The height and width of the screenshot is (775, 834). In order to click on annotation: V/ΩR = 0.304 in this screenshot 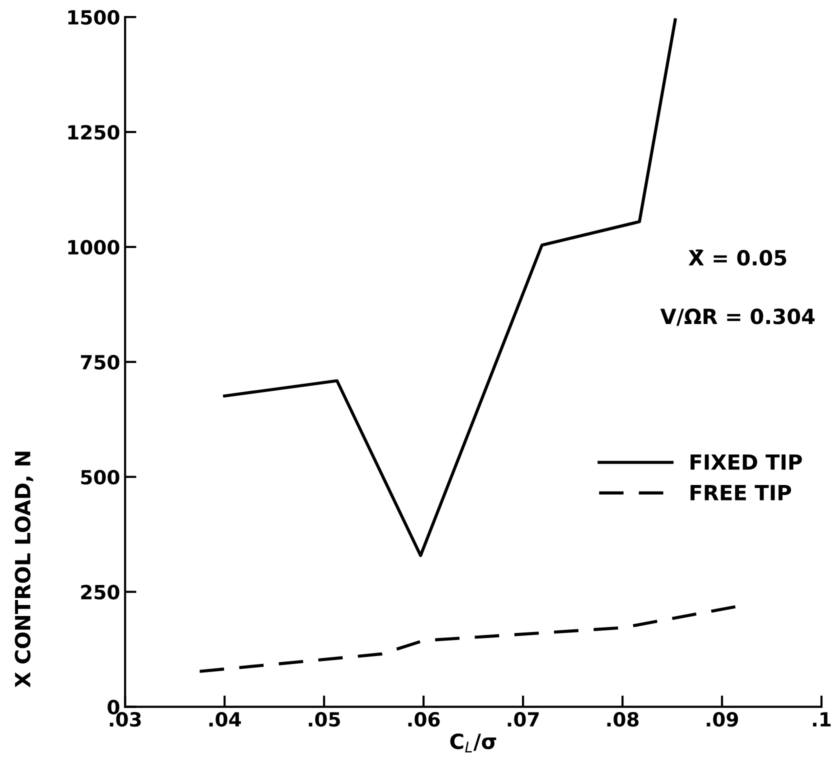, I will do `click(737, 317)`.